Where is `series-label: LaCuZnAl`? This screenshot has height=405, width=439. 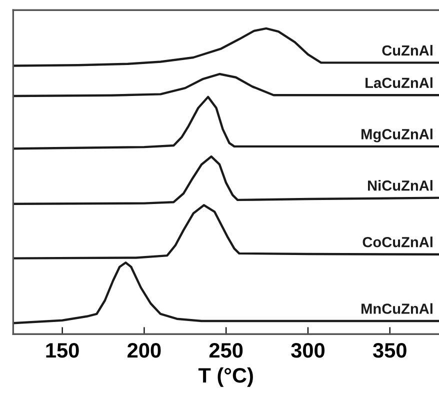 series-label: LaCuZnAl is located at coordinates (399, 82).